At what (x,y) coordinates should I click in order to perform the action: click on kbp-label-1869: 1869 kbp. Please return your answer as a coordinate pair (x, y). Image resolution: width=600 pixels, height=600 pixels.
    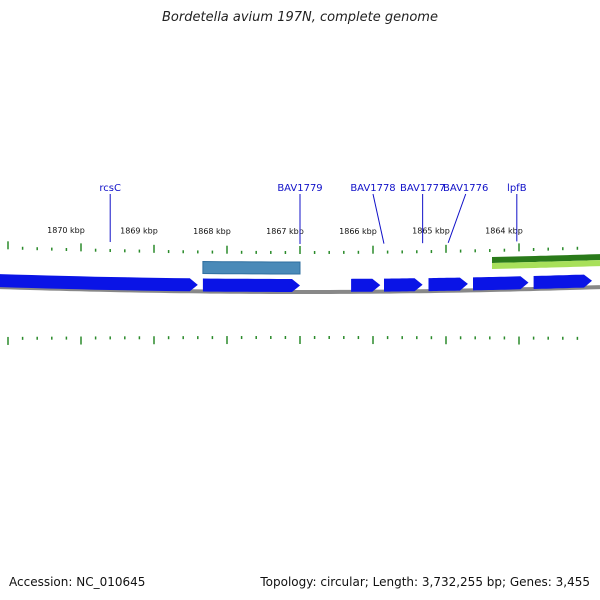
    Looking at the image, I should click on (139, 231).